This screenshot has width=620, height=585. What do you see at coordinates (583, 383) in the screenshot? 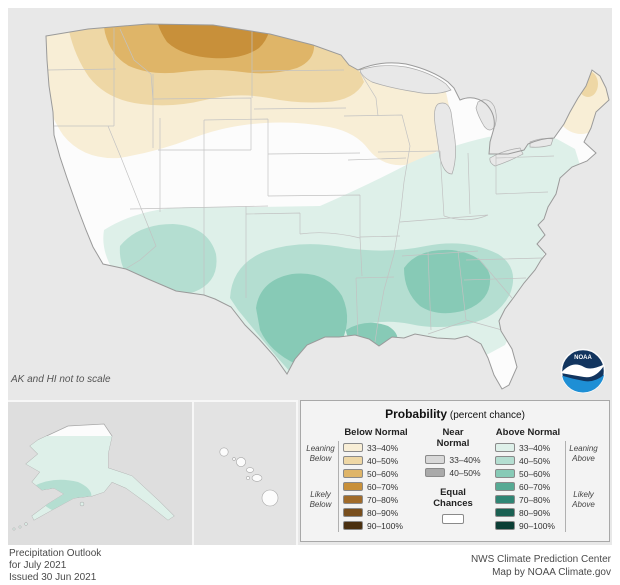
I see `noaa-logo-sea` at bounding box center [583, 383].